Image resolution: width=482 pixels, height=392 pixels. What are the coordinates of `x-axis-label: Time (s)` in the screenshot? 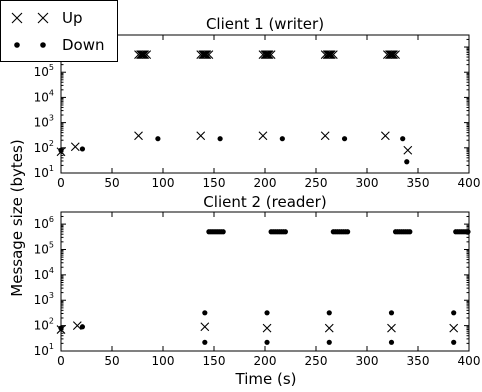 It's located at (266, 379).